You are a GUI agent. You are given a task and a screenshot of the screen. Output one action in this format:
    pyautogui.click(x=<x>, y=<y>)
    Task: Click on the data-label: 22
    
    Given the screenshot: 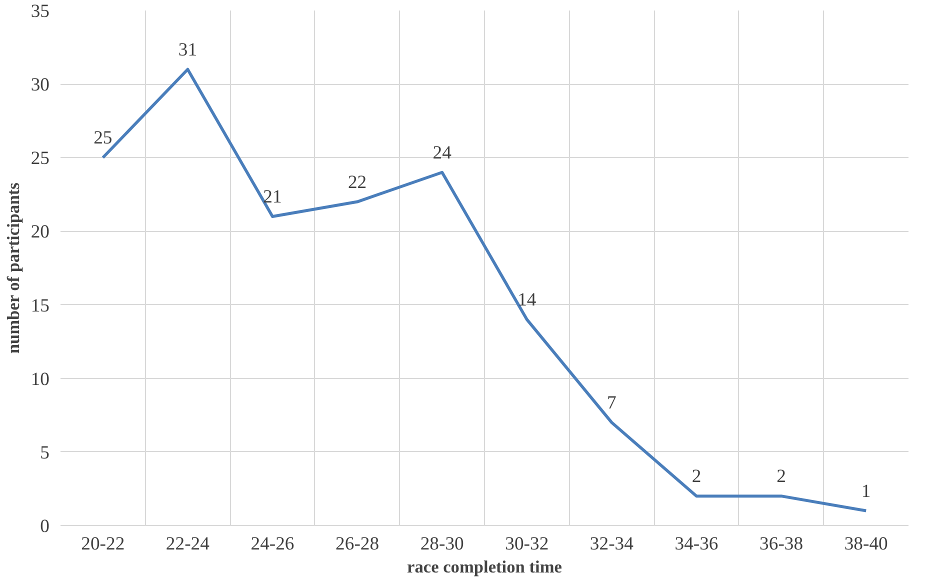 What is the action you would take?
    pyautogui.click(x=357, y=182)
    